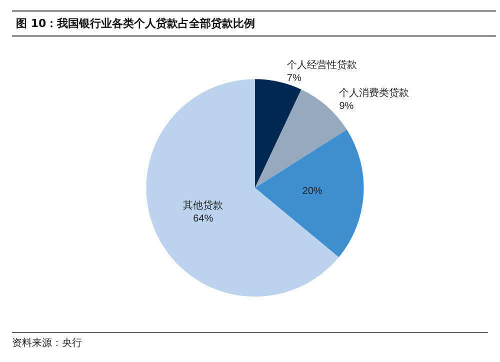 This screenshot has height=362, width=500. Describe the element at coordinates (312, 192) in the screenshot. I see `data-label: 20%` at that location.